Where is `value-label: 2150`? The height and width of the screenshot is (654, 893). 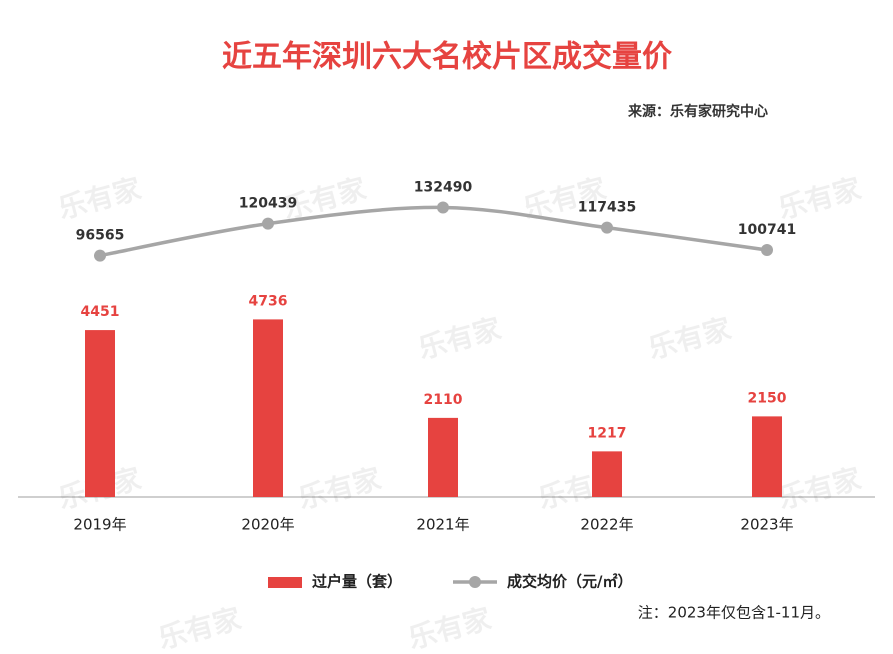
value-label: 2150 is located at coordinates (767, 398).